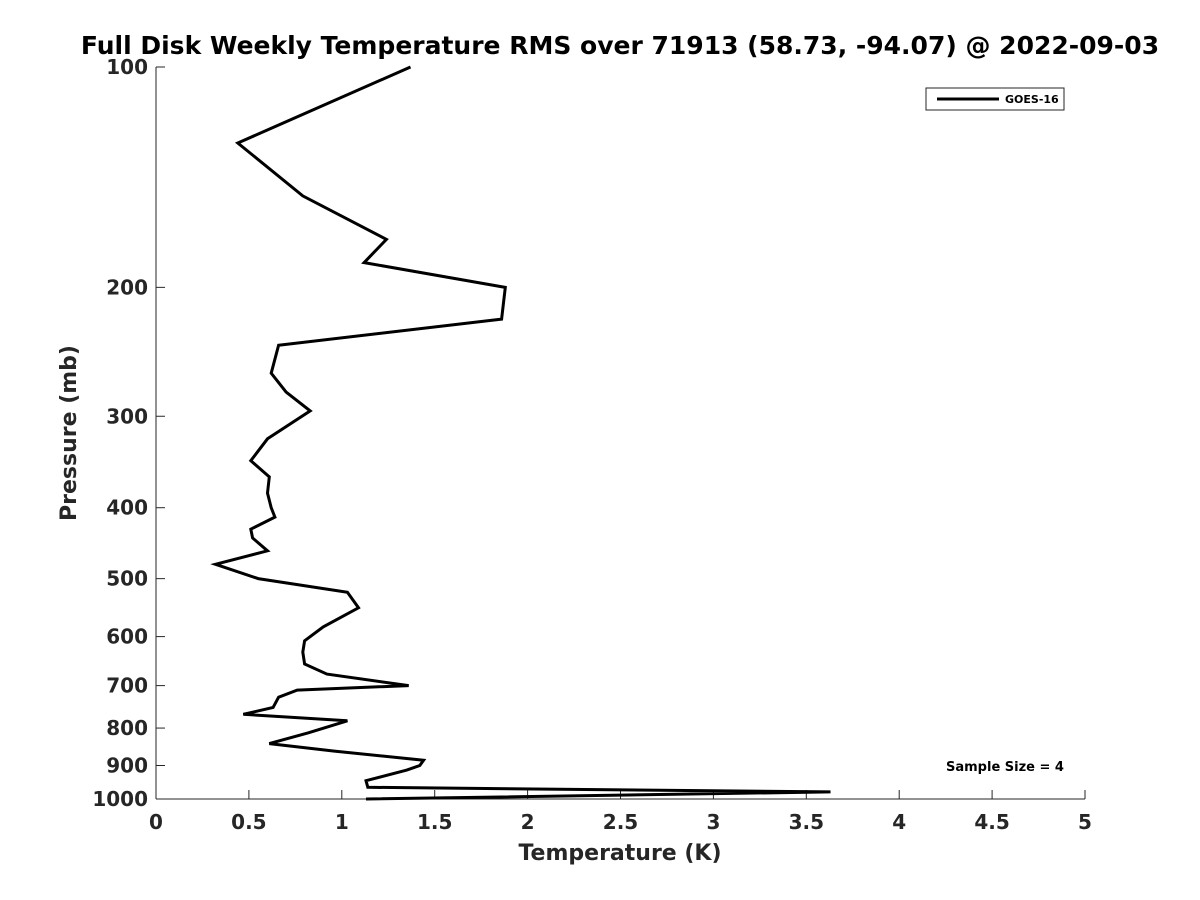  I want to click on x-tick-label: 1.5, so click(434, 822).